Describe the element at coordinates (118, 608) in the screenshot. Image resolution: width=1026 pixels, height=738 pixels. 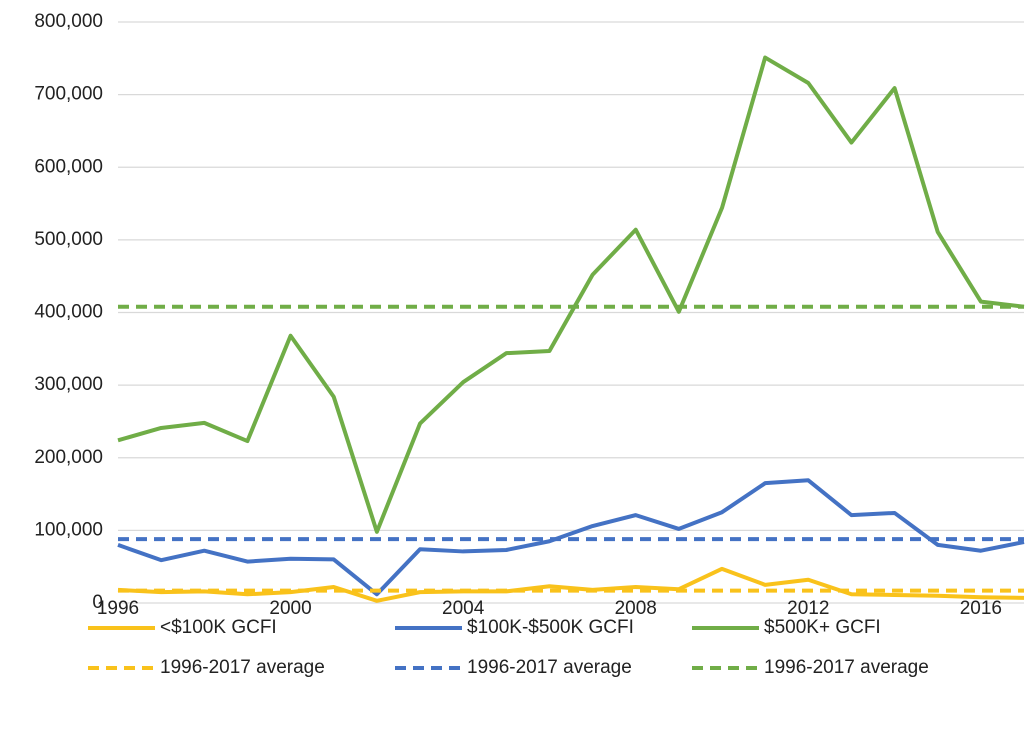
I see `x-tick-label: 1996` at that location.